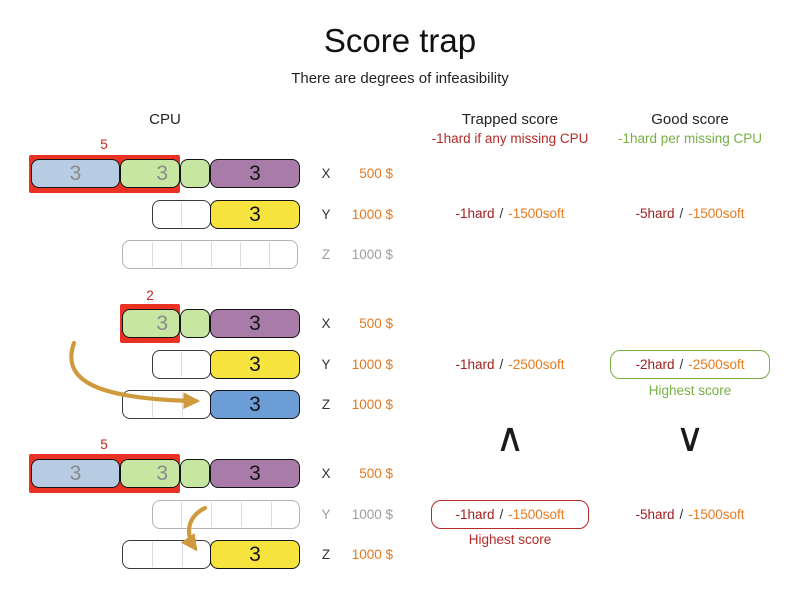  What do you see at coordinates (400, 78) in the screenshot?
I see `page-subtitle: There are degrees of infeasibility` at bounding box center [400, 78].